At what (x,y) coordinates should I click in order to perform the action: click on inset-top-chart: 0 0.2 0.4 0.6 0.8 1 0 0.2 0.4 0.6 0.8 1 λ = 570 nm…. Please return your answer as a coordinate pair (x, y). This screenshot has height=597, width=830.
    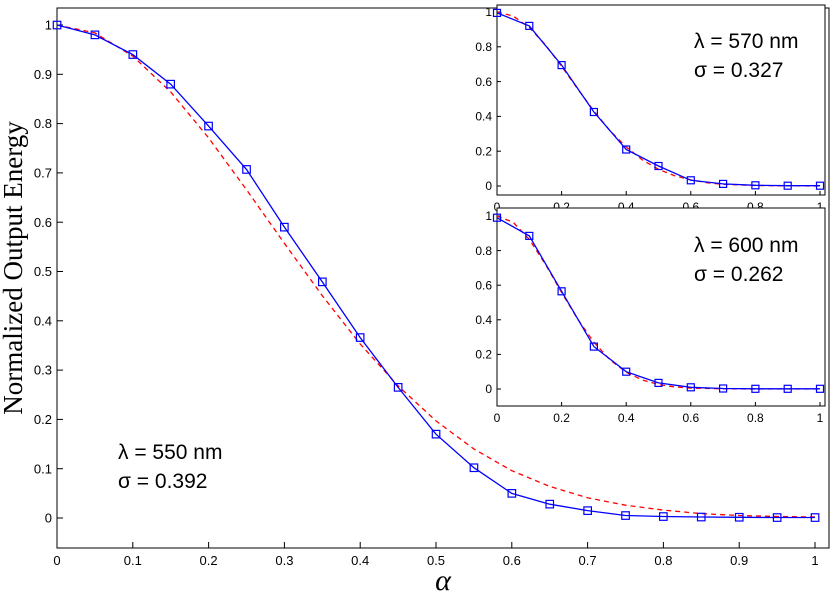
    Looking at the image, I should click on (650, 109).